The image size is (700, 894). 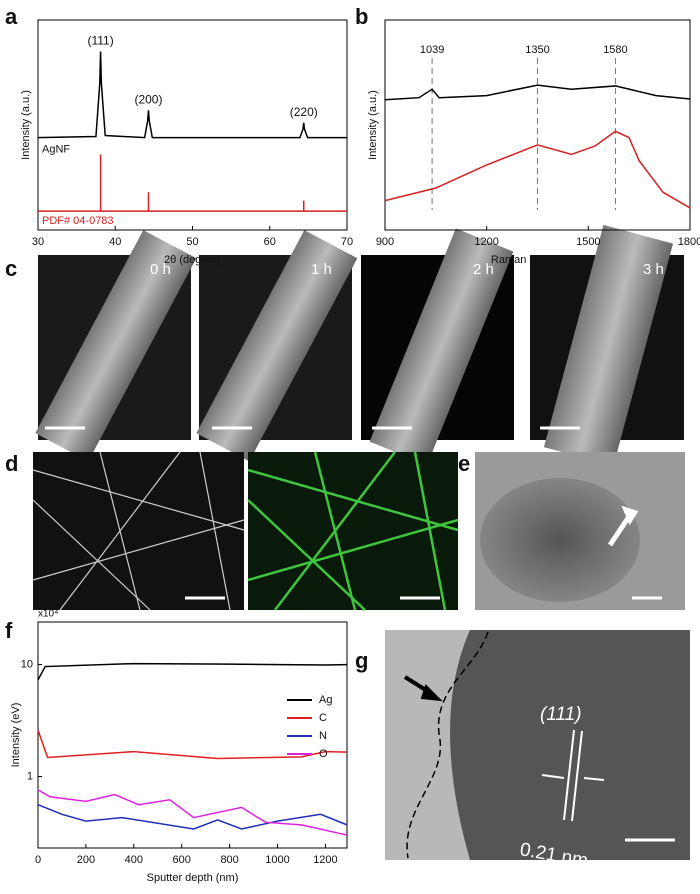 I want to click on marker-label: 1350, so click(x=537, y=50).